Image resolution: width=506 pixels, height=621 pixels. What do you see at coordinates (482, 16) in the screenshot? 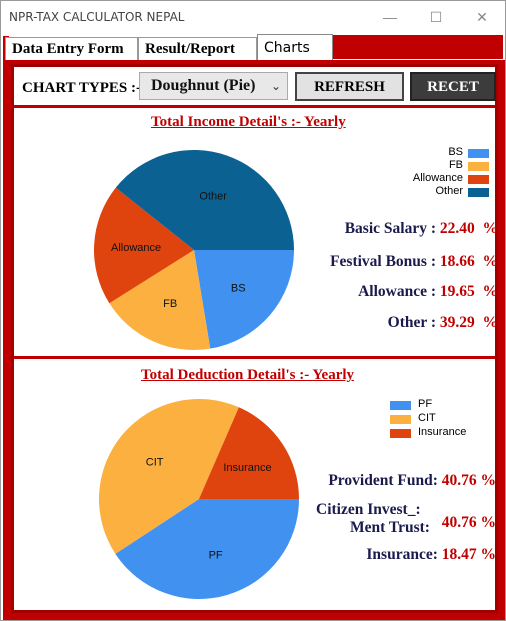
I see `close-icon: ✕` at bounding box center [482, 16].